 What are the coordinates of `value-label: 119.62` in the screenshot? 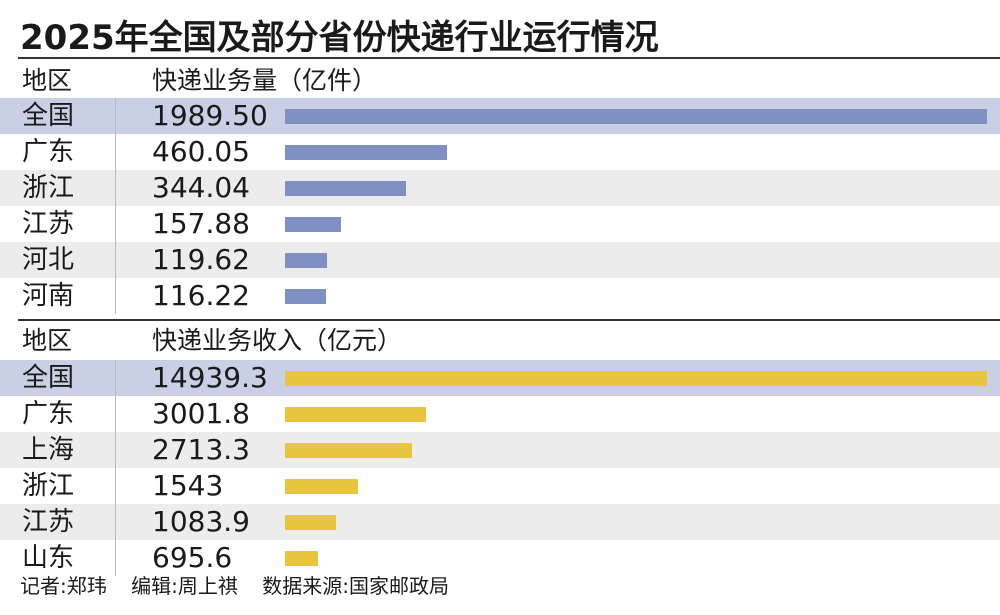 It's located at (201, 259).